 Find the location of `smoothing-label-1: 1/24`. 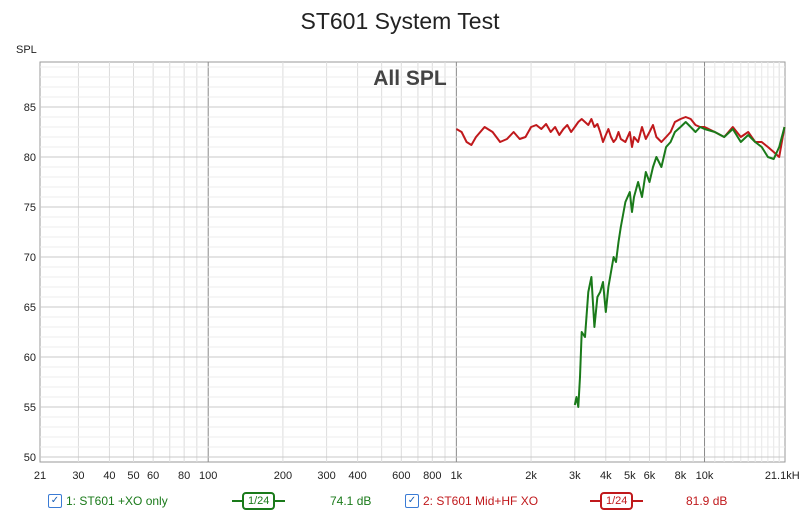

smoothing-label-1: 1/24 is located at coordinates (259, 501).